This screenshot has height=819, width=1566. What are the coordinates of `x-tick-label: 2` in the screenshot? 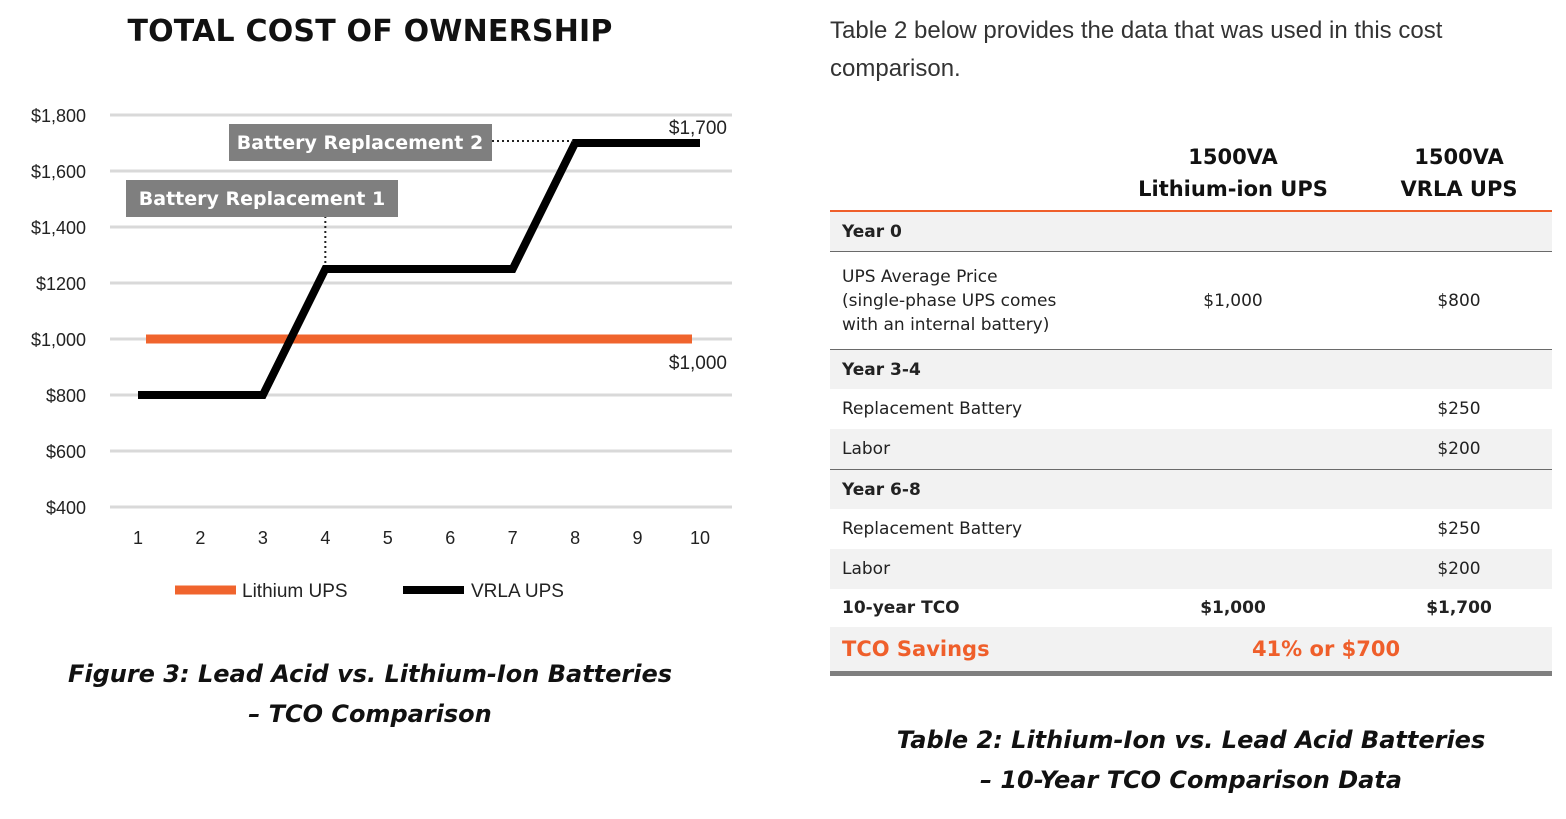 It's located at (200, 538).